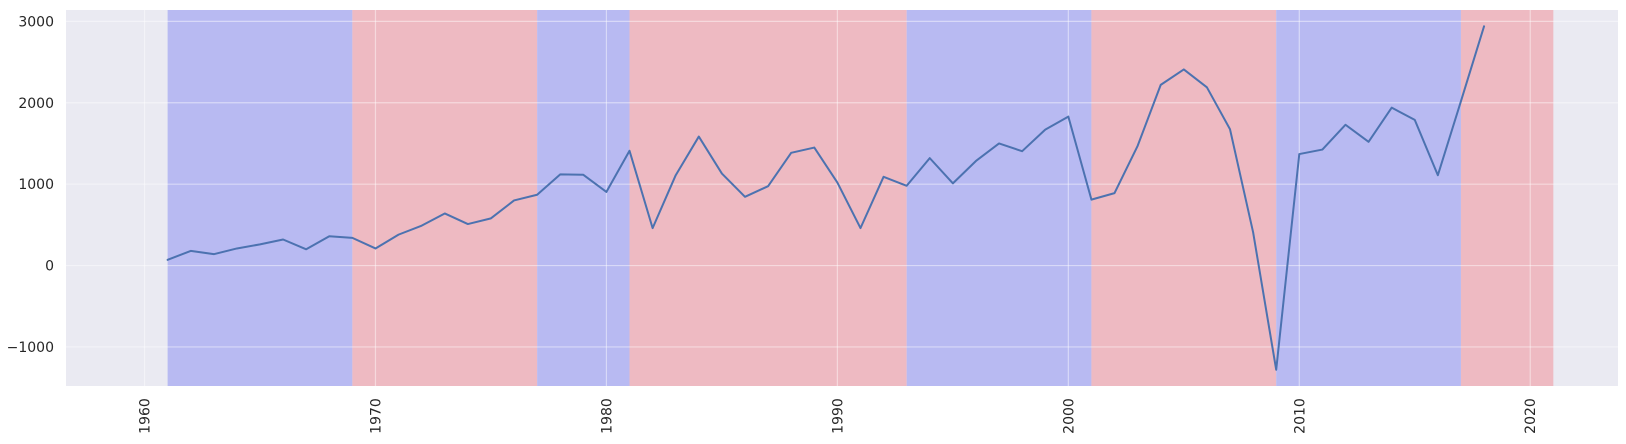 This screenshot has width=1626, height=444. Describe the element at coordinates (999, 198) in the screenshot. I see `band-blue-1993` at that location.